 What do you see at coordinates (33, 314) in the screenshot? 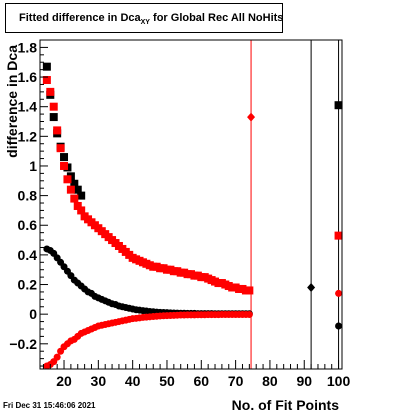
I see `y-tick-label-1: 0` at bounding box center [33, 314].